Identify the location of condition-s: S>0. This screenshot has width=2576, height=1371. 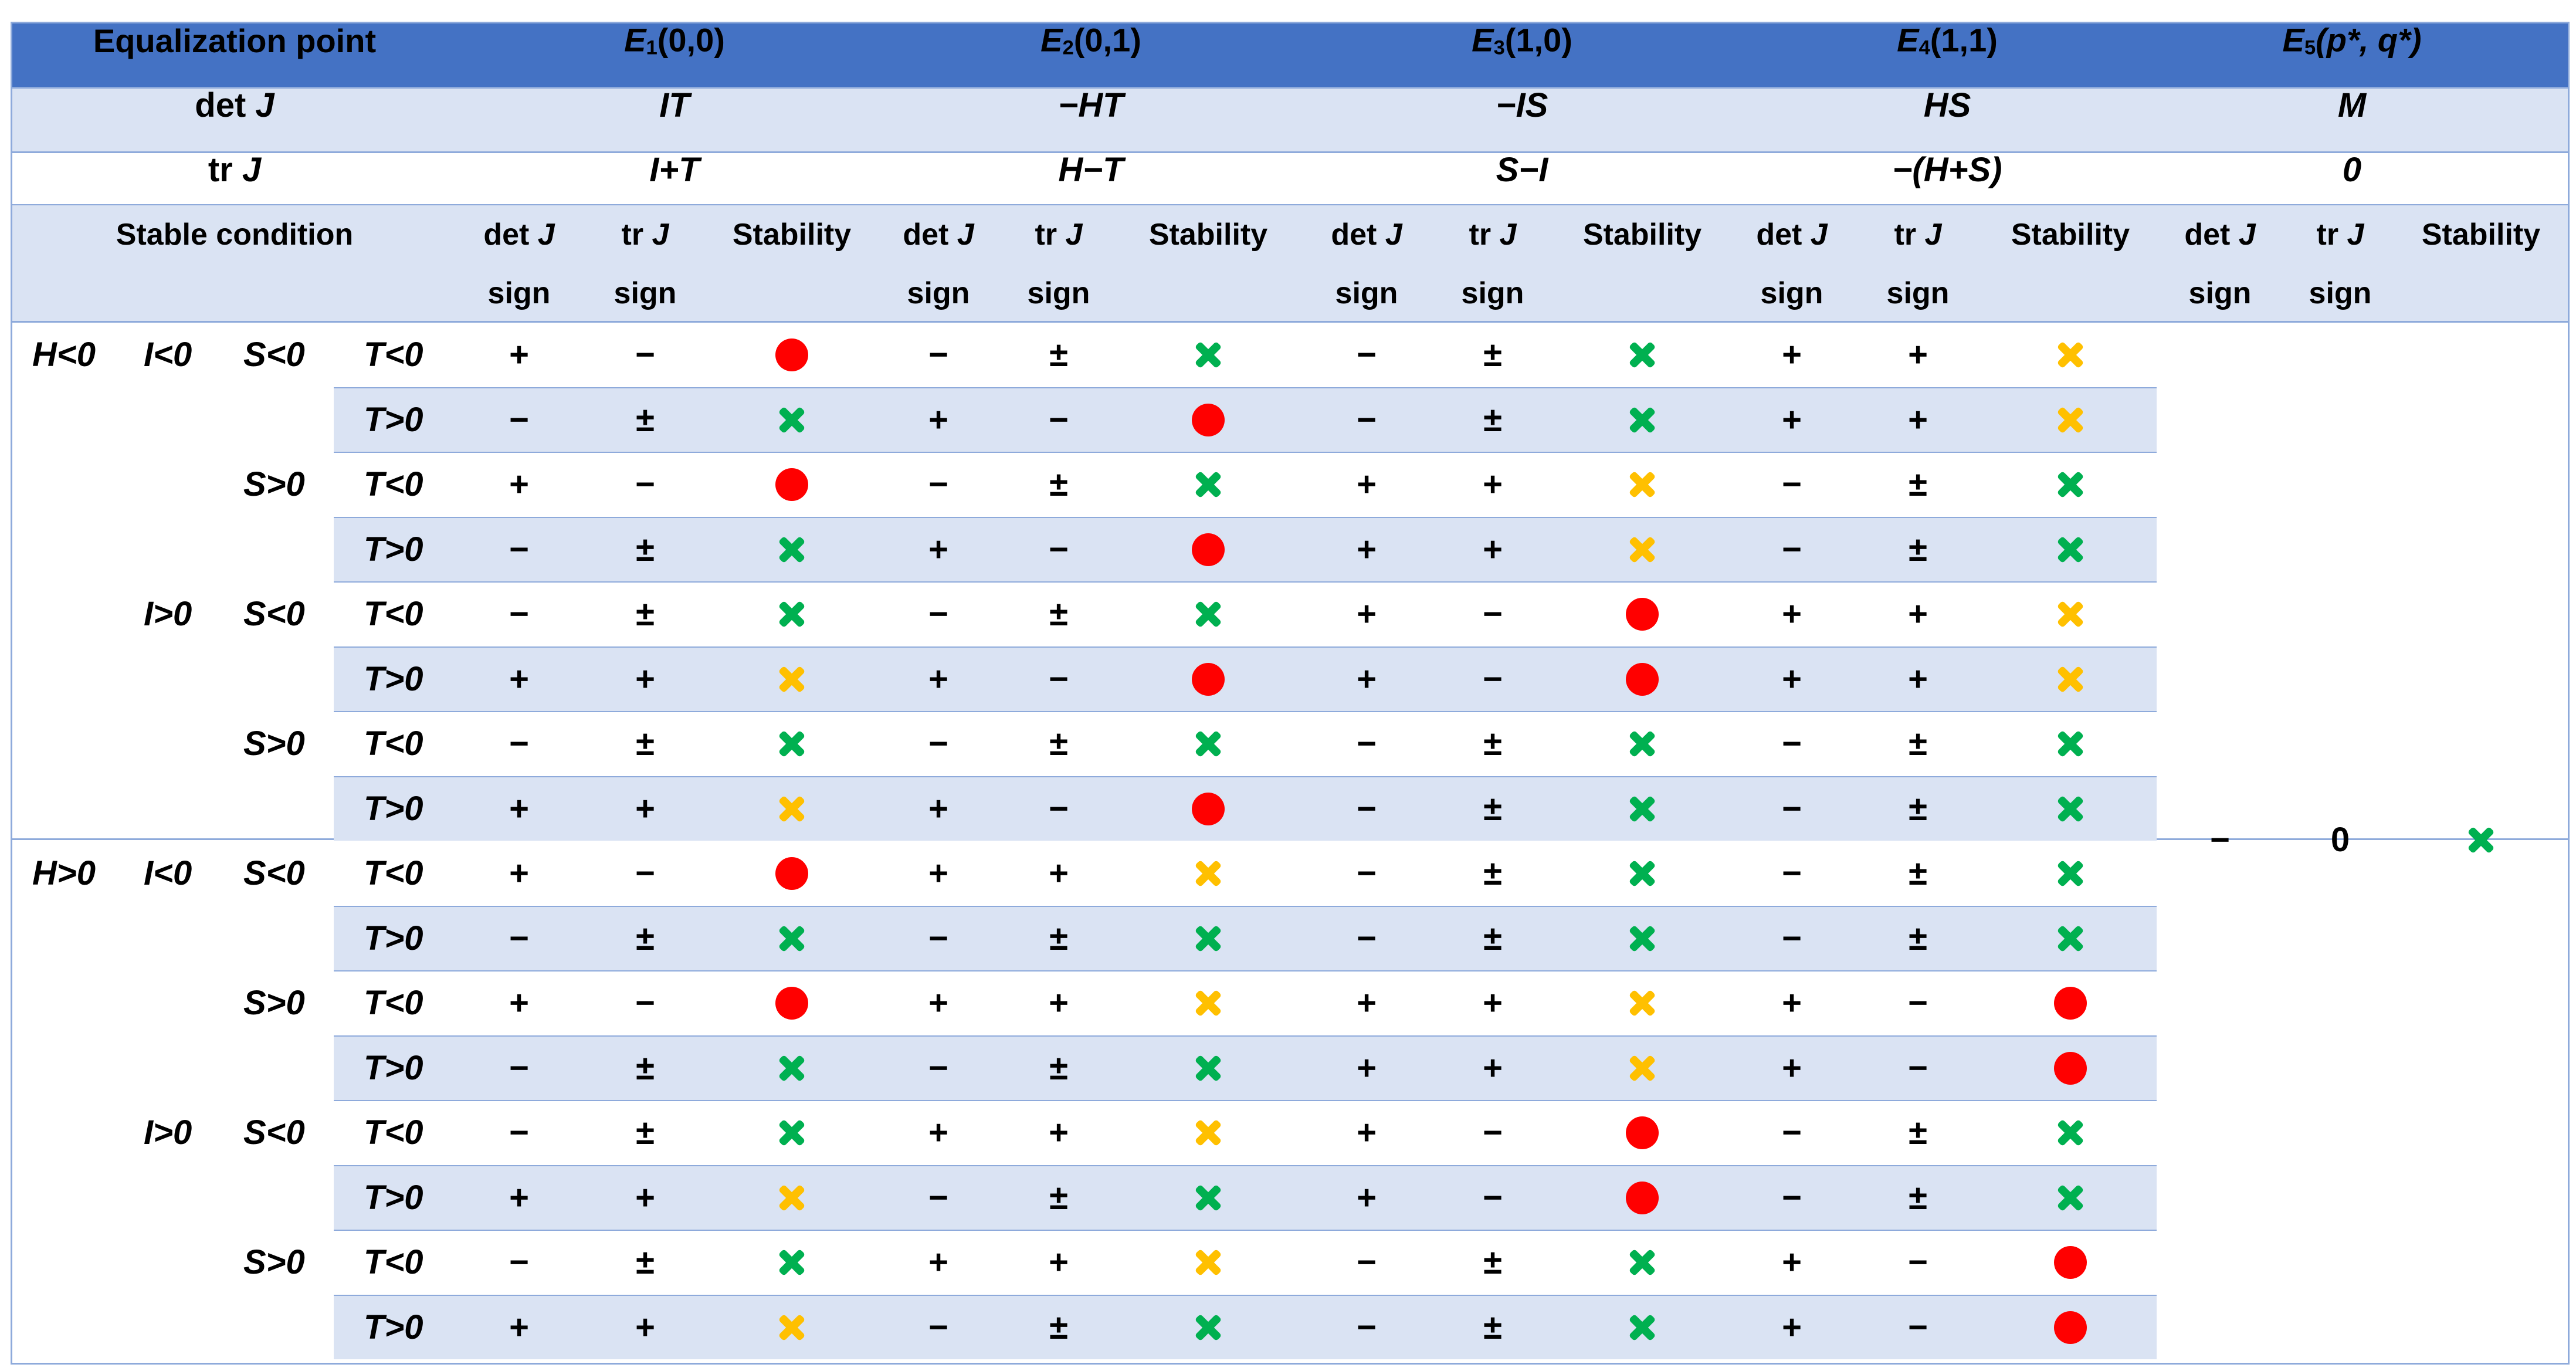
(274, 485).